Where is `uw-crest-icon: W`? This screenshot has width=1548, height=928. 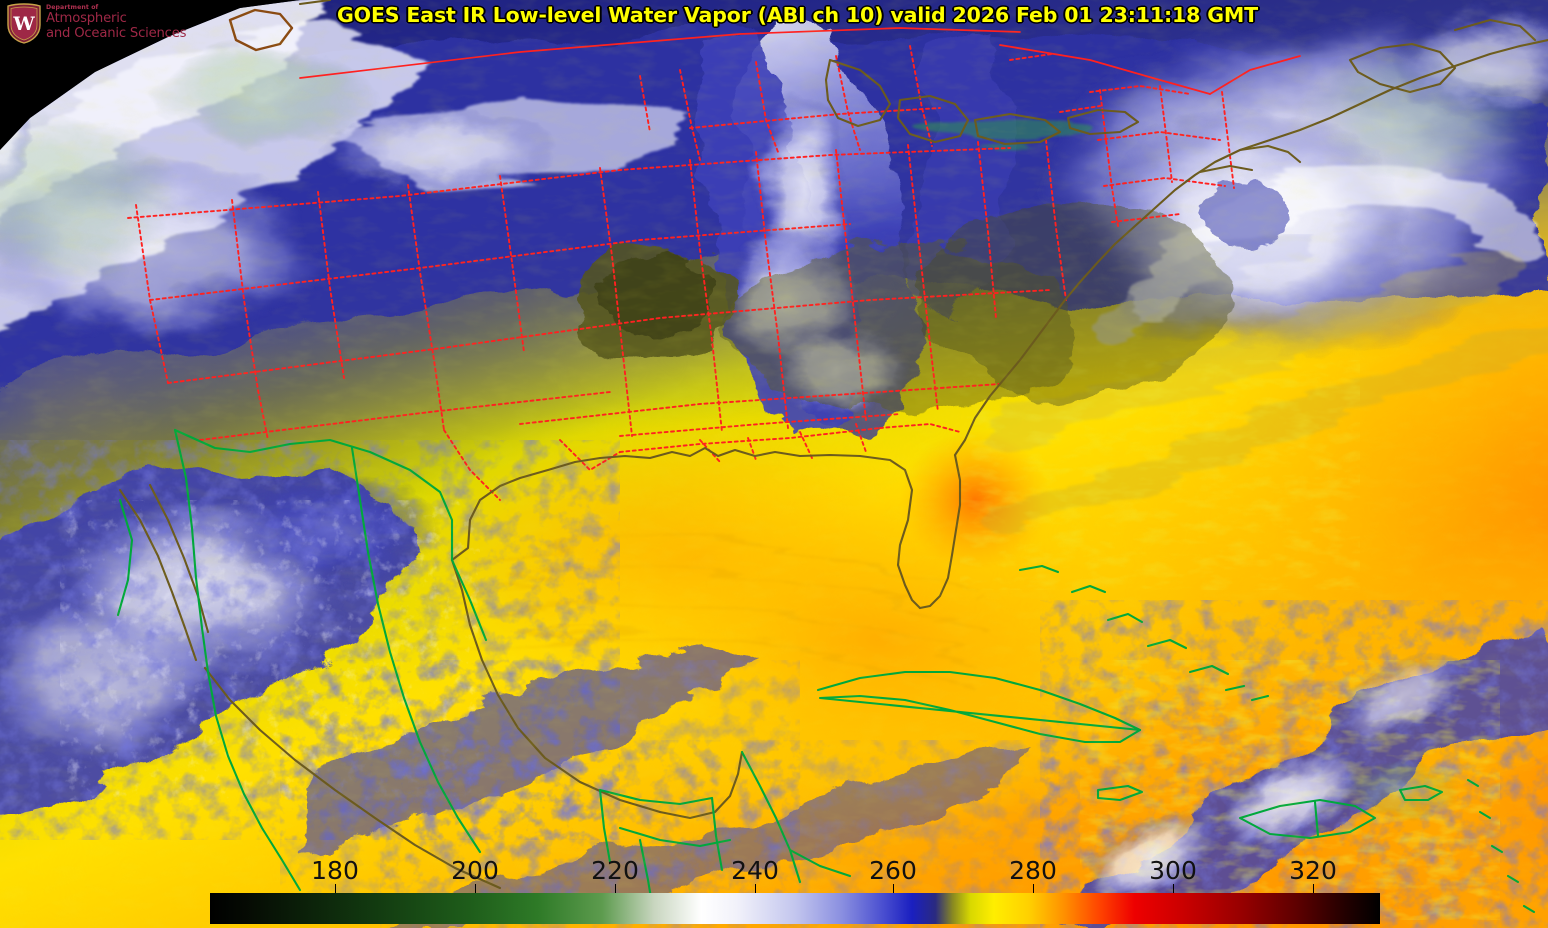 uw-crest-icon: W is located at coordinates (24, 23).